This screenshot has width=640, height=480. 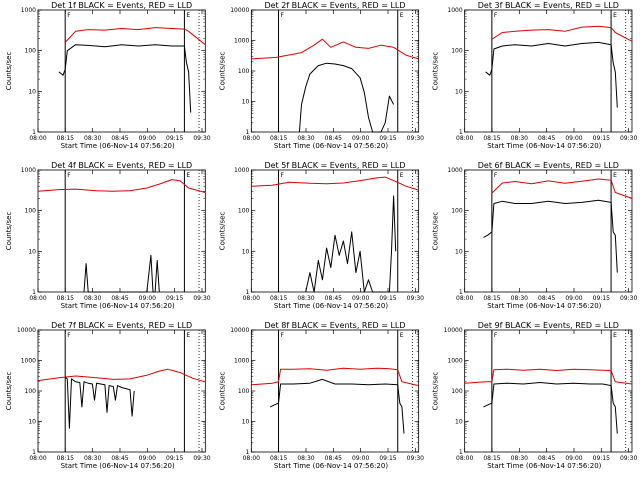 I want to click on panel-title: Det 5f BLACK = Events, RED = LLD, so click(x=334, y=165).